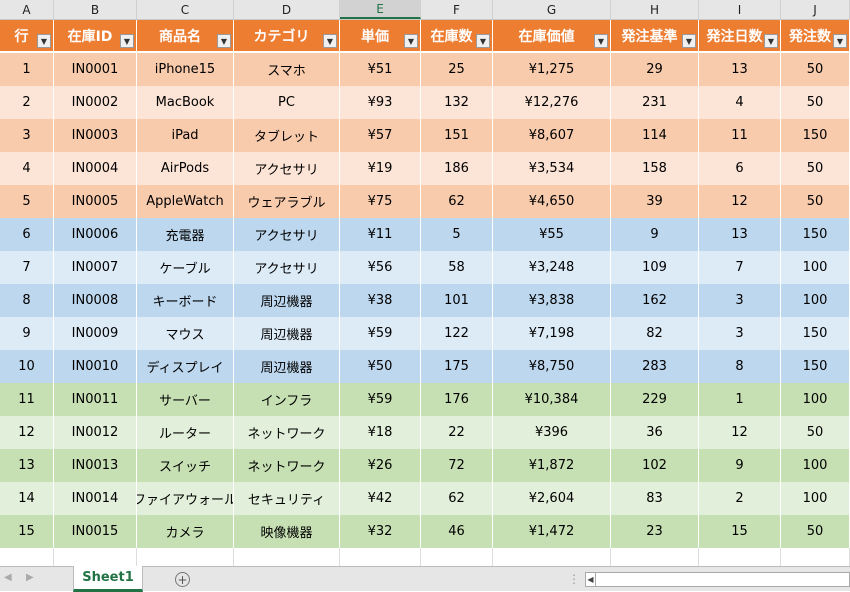  What do you see at coordinates (30, 577) in the screenshot?
I see `next-sheet-icon: ▶` at bounding box center [30, 577].